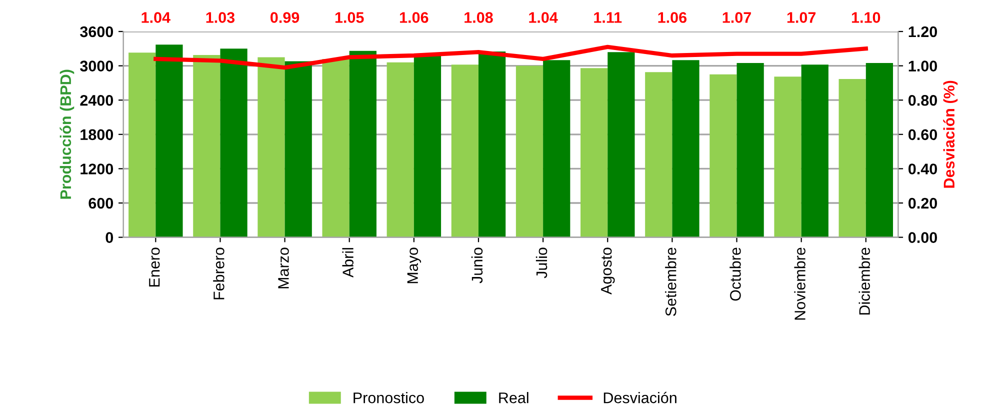 This screenshot has width=987, height=420. Describe the element at coordinates (349, 17) in the screenshot. I see `data-label: 1.05` at that location.